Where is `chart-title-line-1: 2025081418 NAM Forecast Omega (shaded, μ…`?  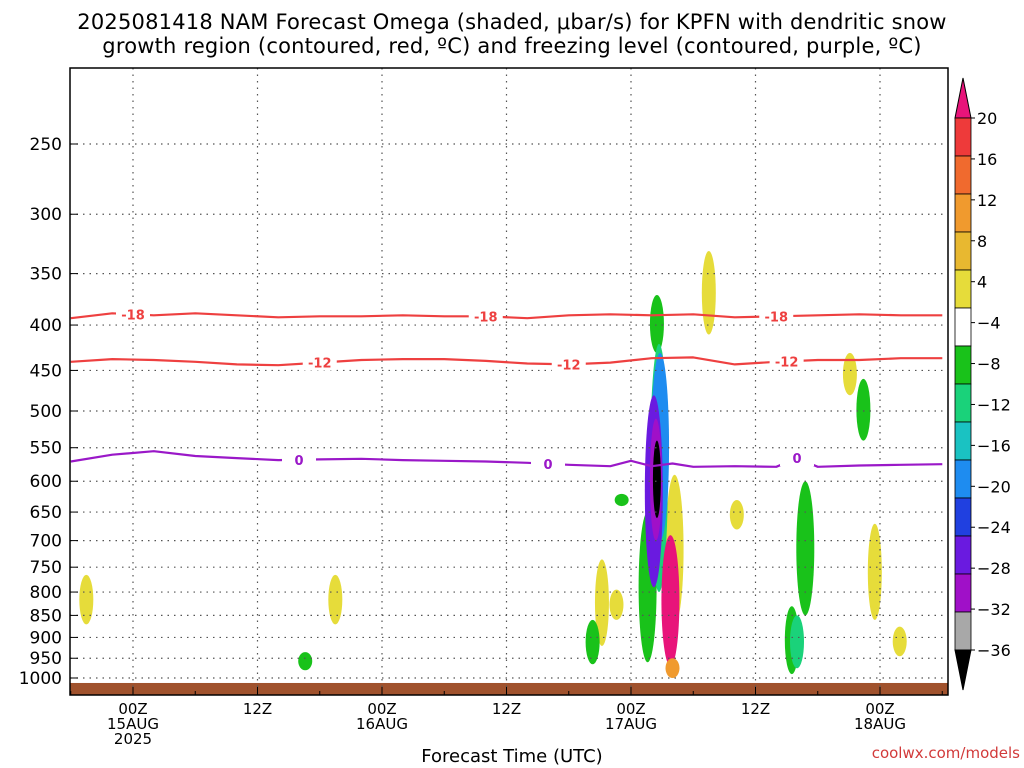 chart-title-line-1: 2025081418 NAM Forecast Omega (shaded, μ… is located at coordinates (512, 22).